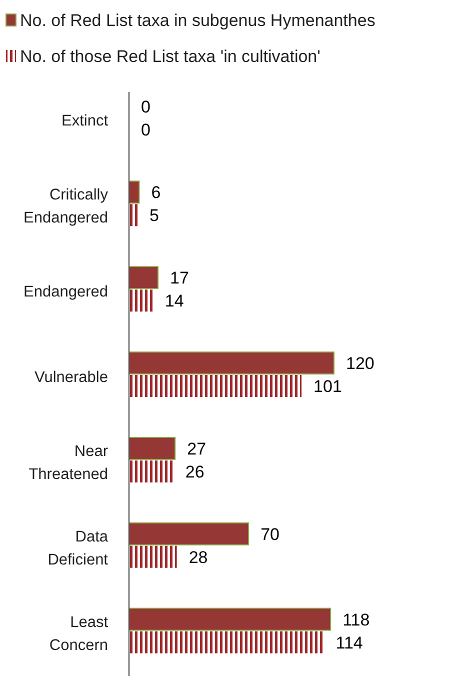  What do you see at coordinates (71, 377) in the screenshot?
I see `y-tick-label: Vulnerable` at bounding box center [71, 377].